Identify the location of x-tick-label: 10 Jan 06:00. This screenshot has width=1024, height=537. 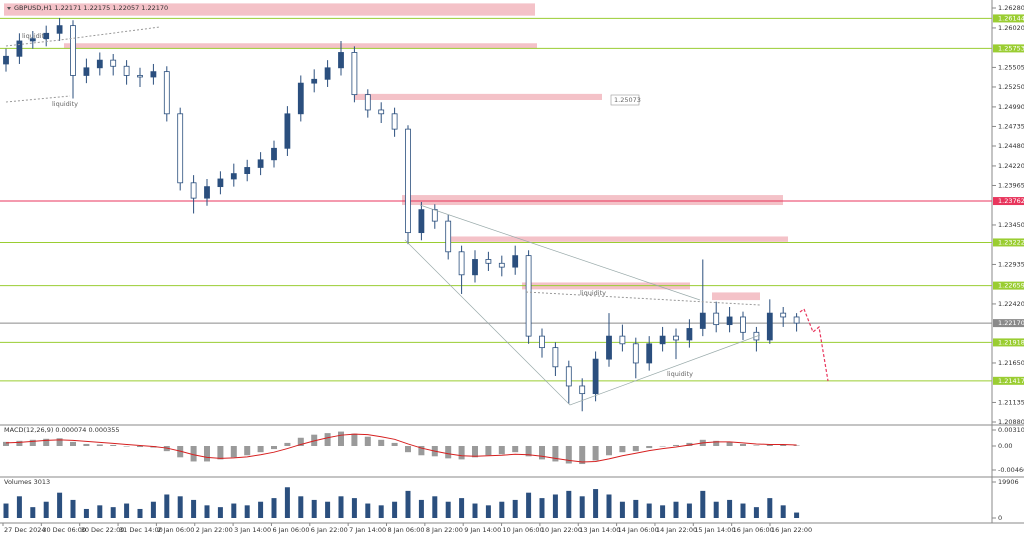
(523, 530).